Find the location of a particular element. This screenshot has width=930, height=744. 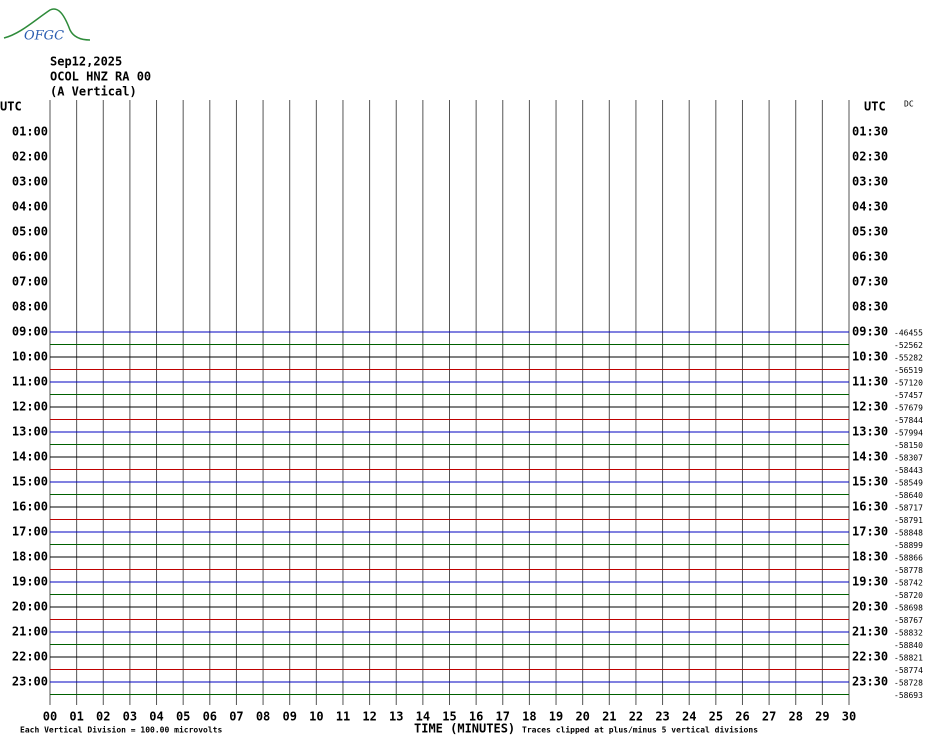

dc-value: -58866 is located at coordinates (908, 558).